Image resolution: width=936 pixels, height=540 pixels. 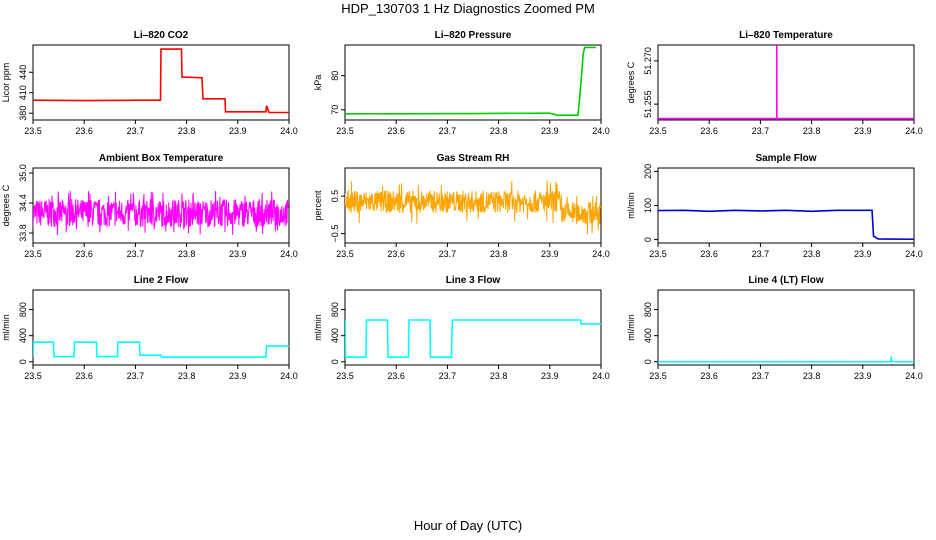 What do you see at coordinates (335, 76) in the screenshot?
I see `y-tick-label: 80` at bounding box center [335, 76].